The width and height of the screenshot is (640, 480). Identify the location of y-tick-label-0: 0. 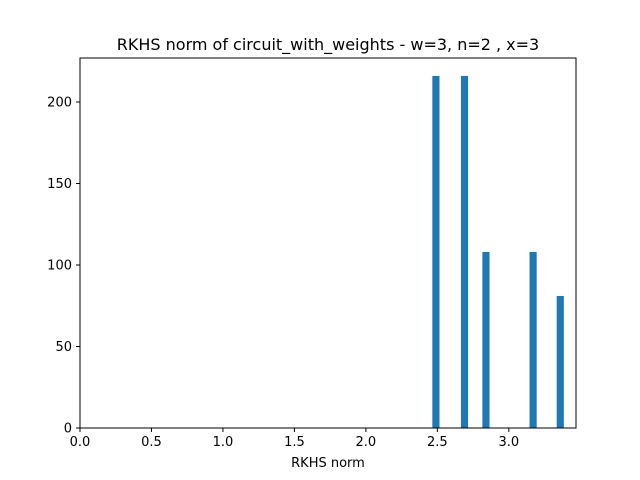
(68, 429).